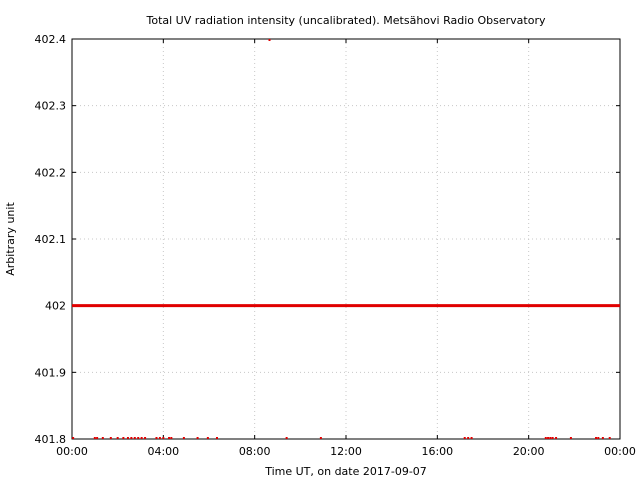 The height and width of the screenshot is (480, 640). What do you see at coordinates (51, 172) in the screenshot?
I see `y-tick-label: 402.2` at bounding box center [51, 172].